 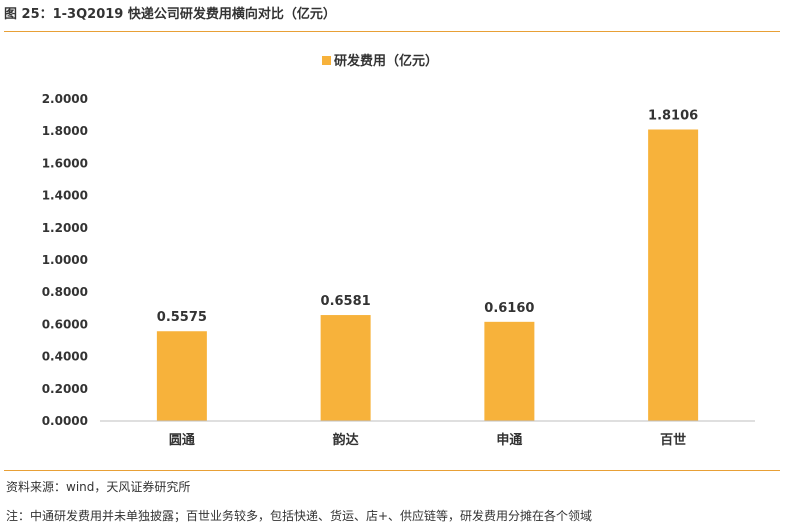 What do you see at coordinates (65, 131) in the screenshot?
I see `y-tick-label: 1.8000` at bounding box center [65, 131].